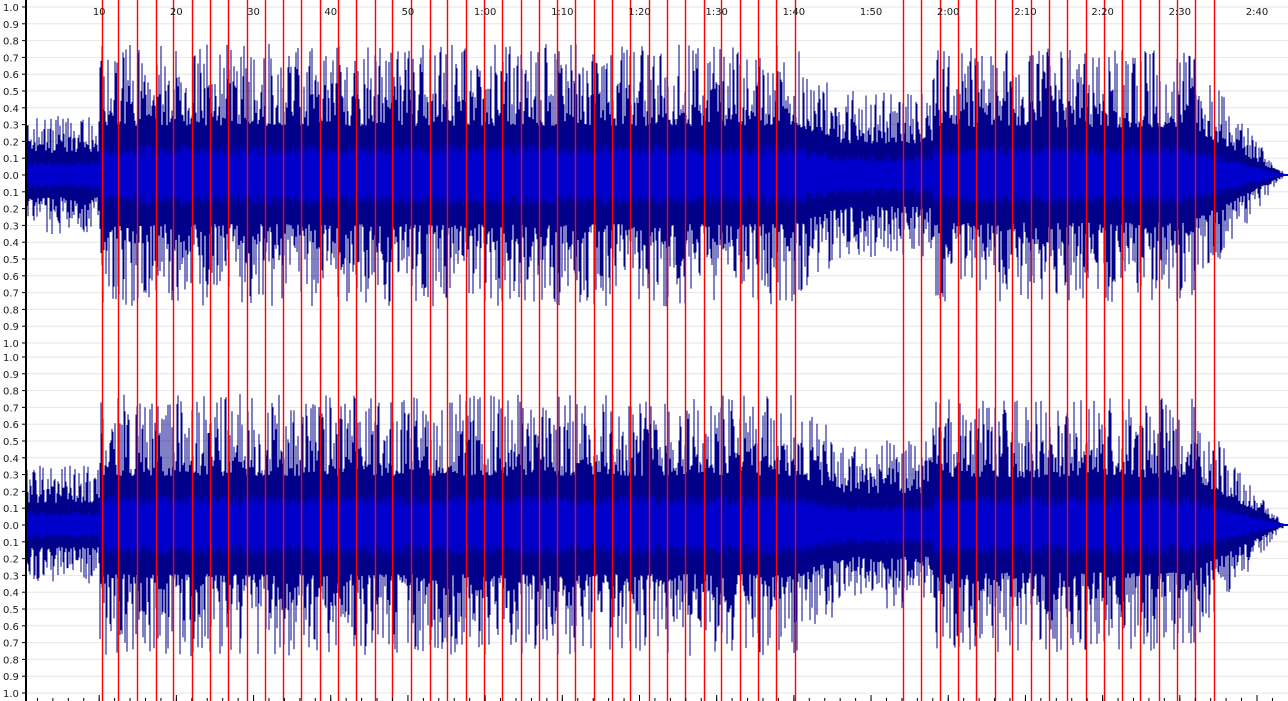 This screenshot has width=1288, height=701. What do you see at coordinates (639, 12) in the screenshot?
I see `timeline-label: 1:20` at bounding box center [639, 12].